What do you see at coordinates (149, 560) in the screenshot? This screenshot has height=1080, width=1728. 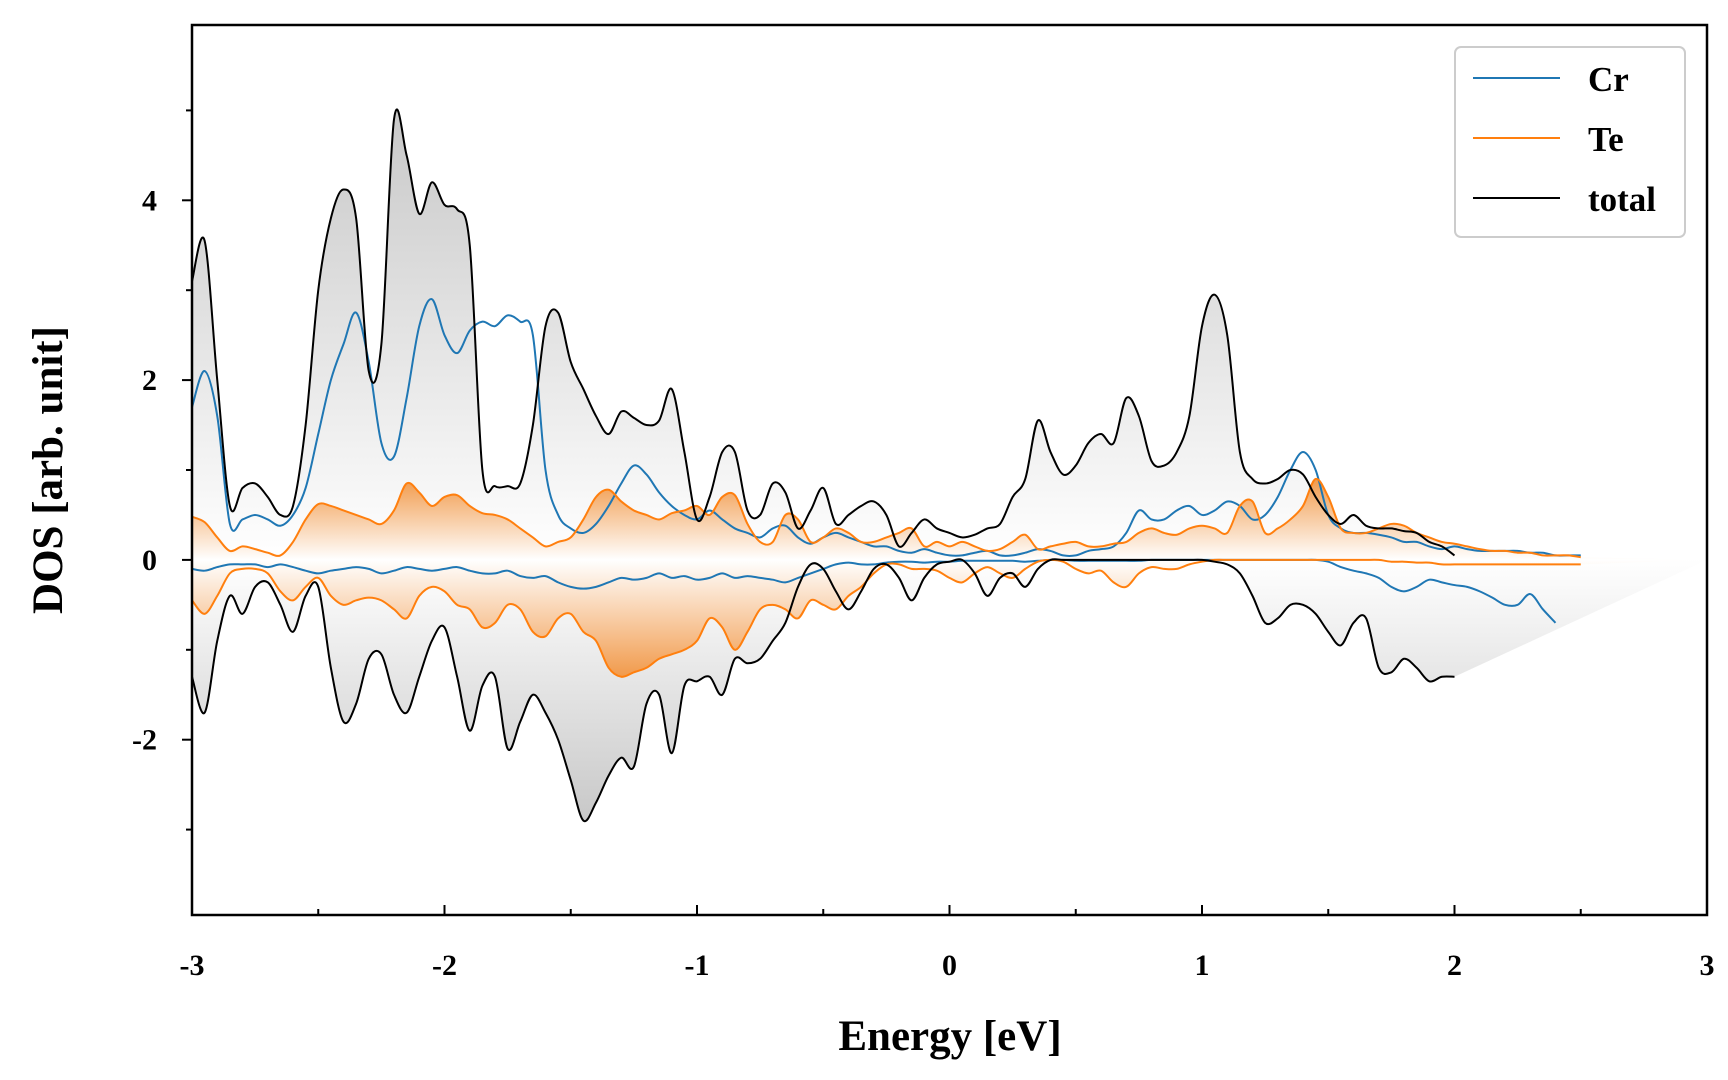 I see `y-tick-label: 0` at bounding box center [149, 560].